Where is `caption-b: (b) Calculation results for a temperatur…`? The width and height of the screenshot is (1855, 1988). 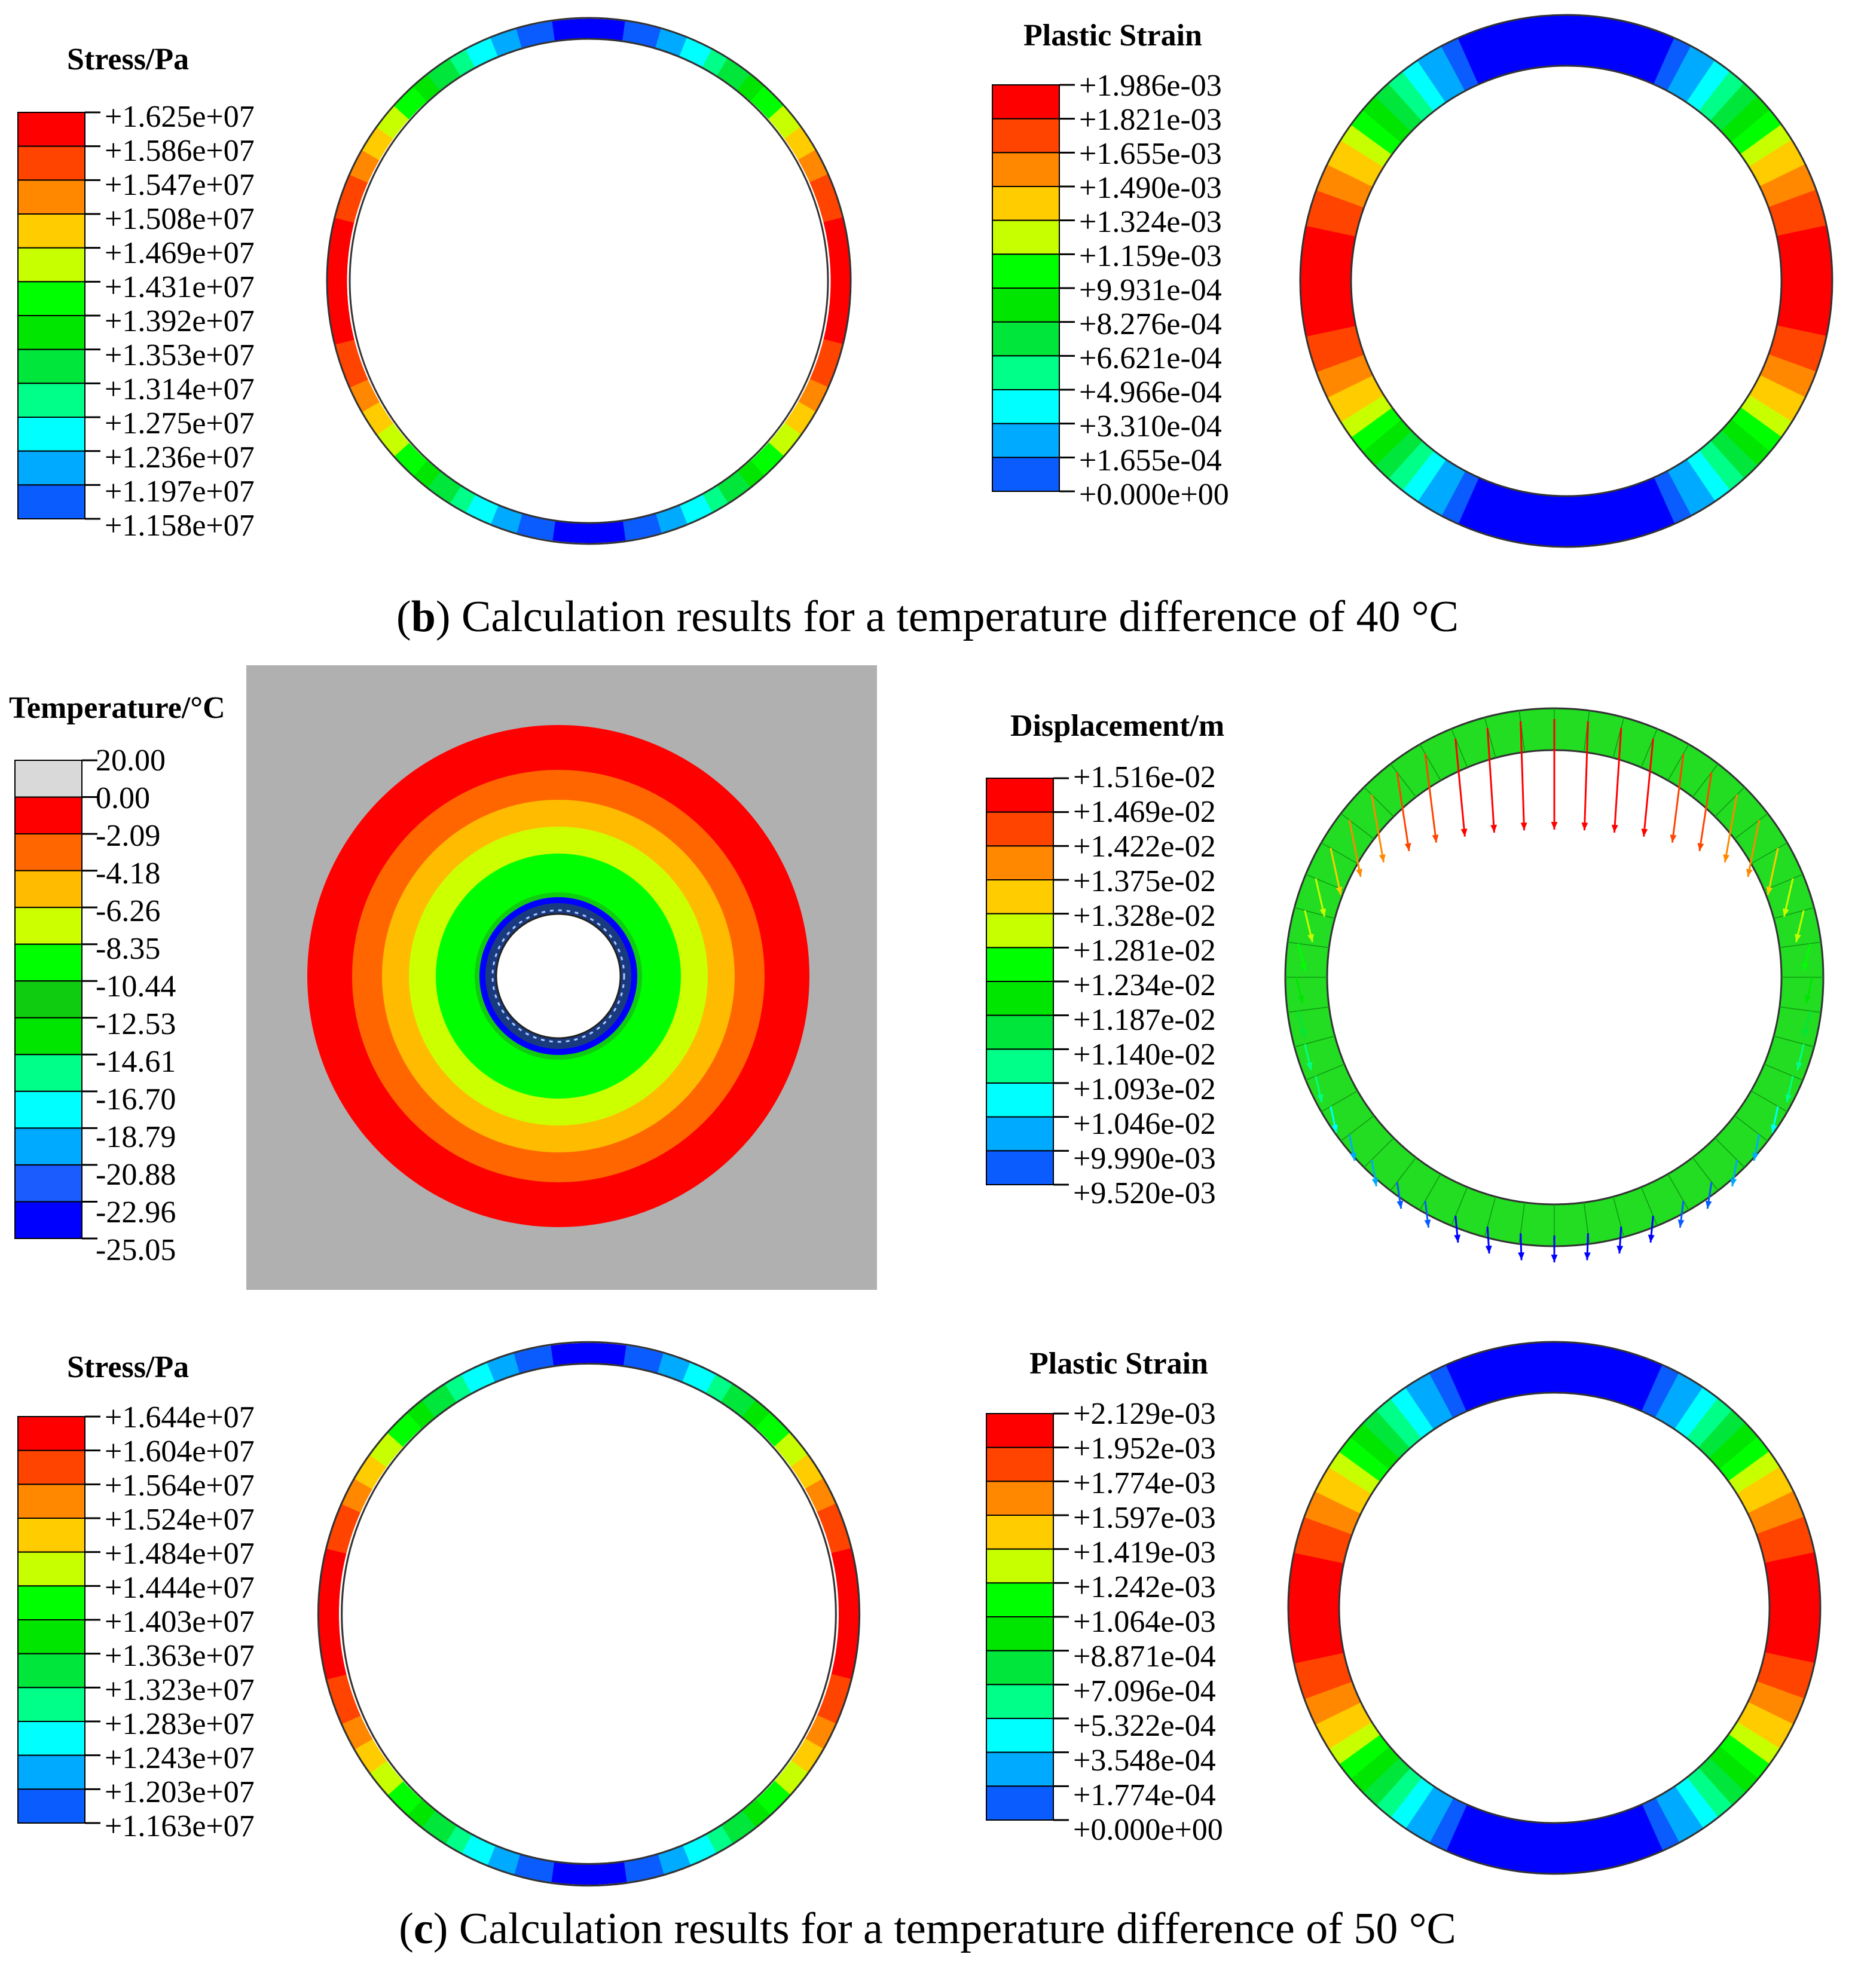
caption-b: (b) Calculation results for a temperatur… is located at coordinates (927, 617).